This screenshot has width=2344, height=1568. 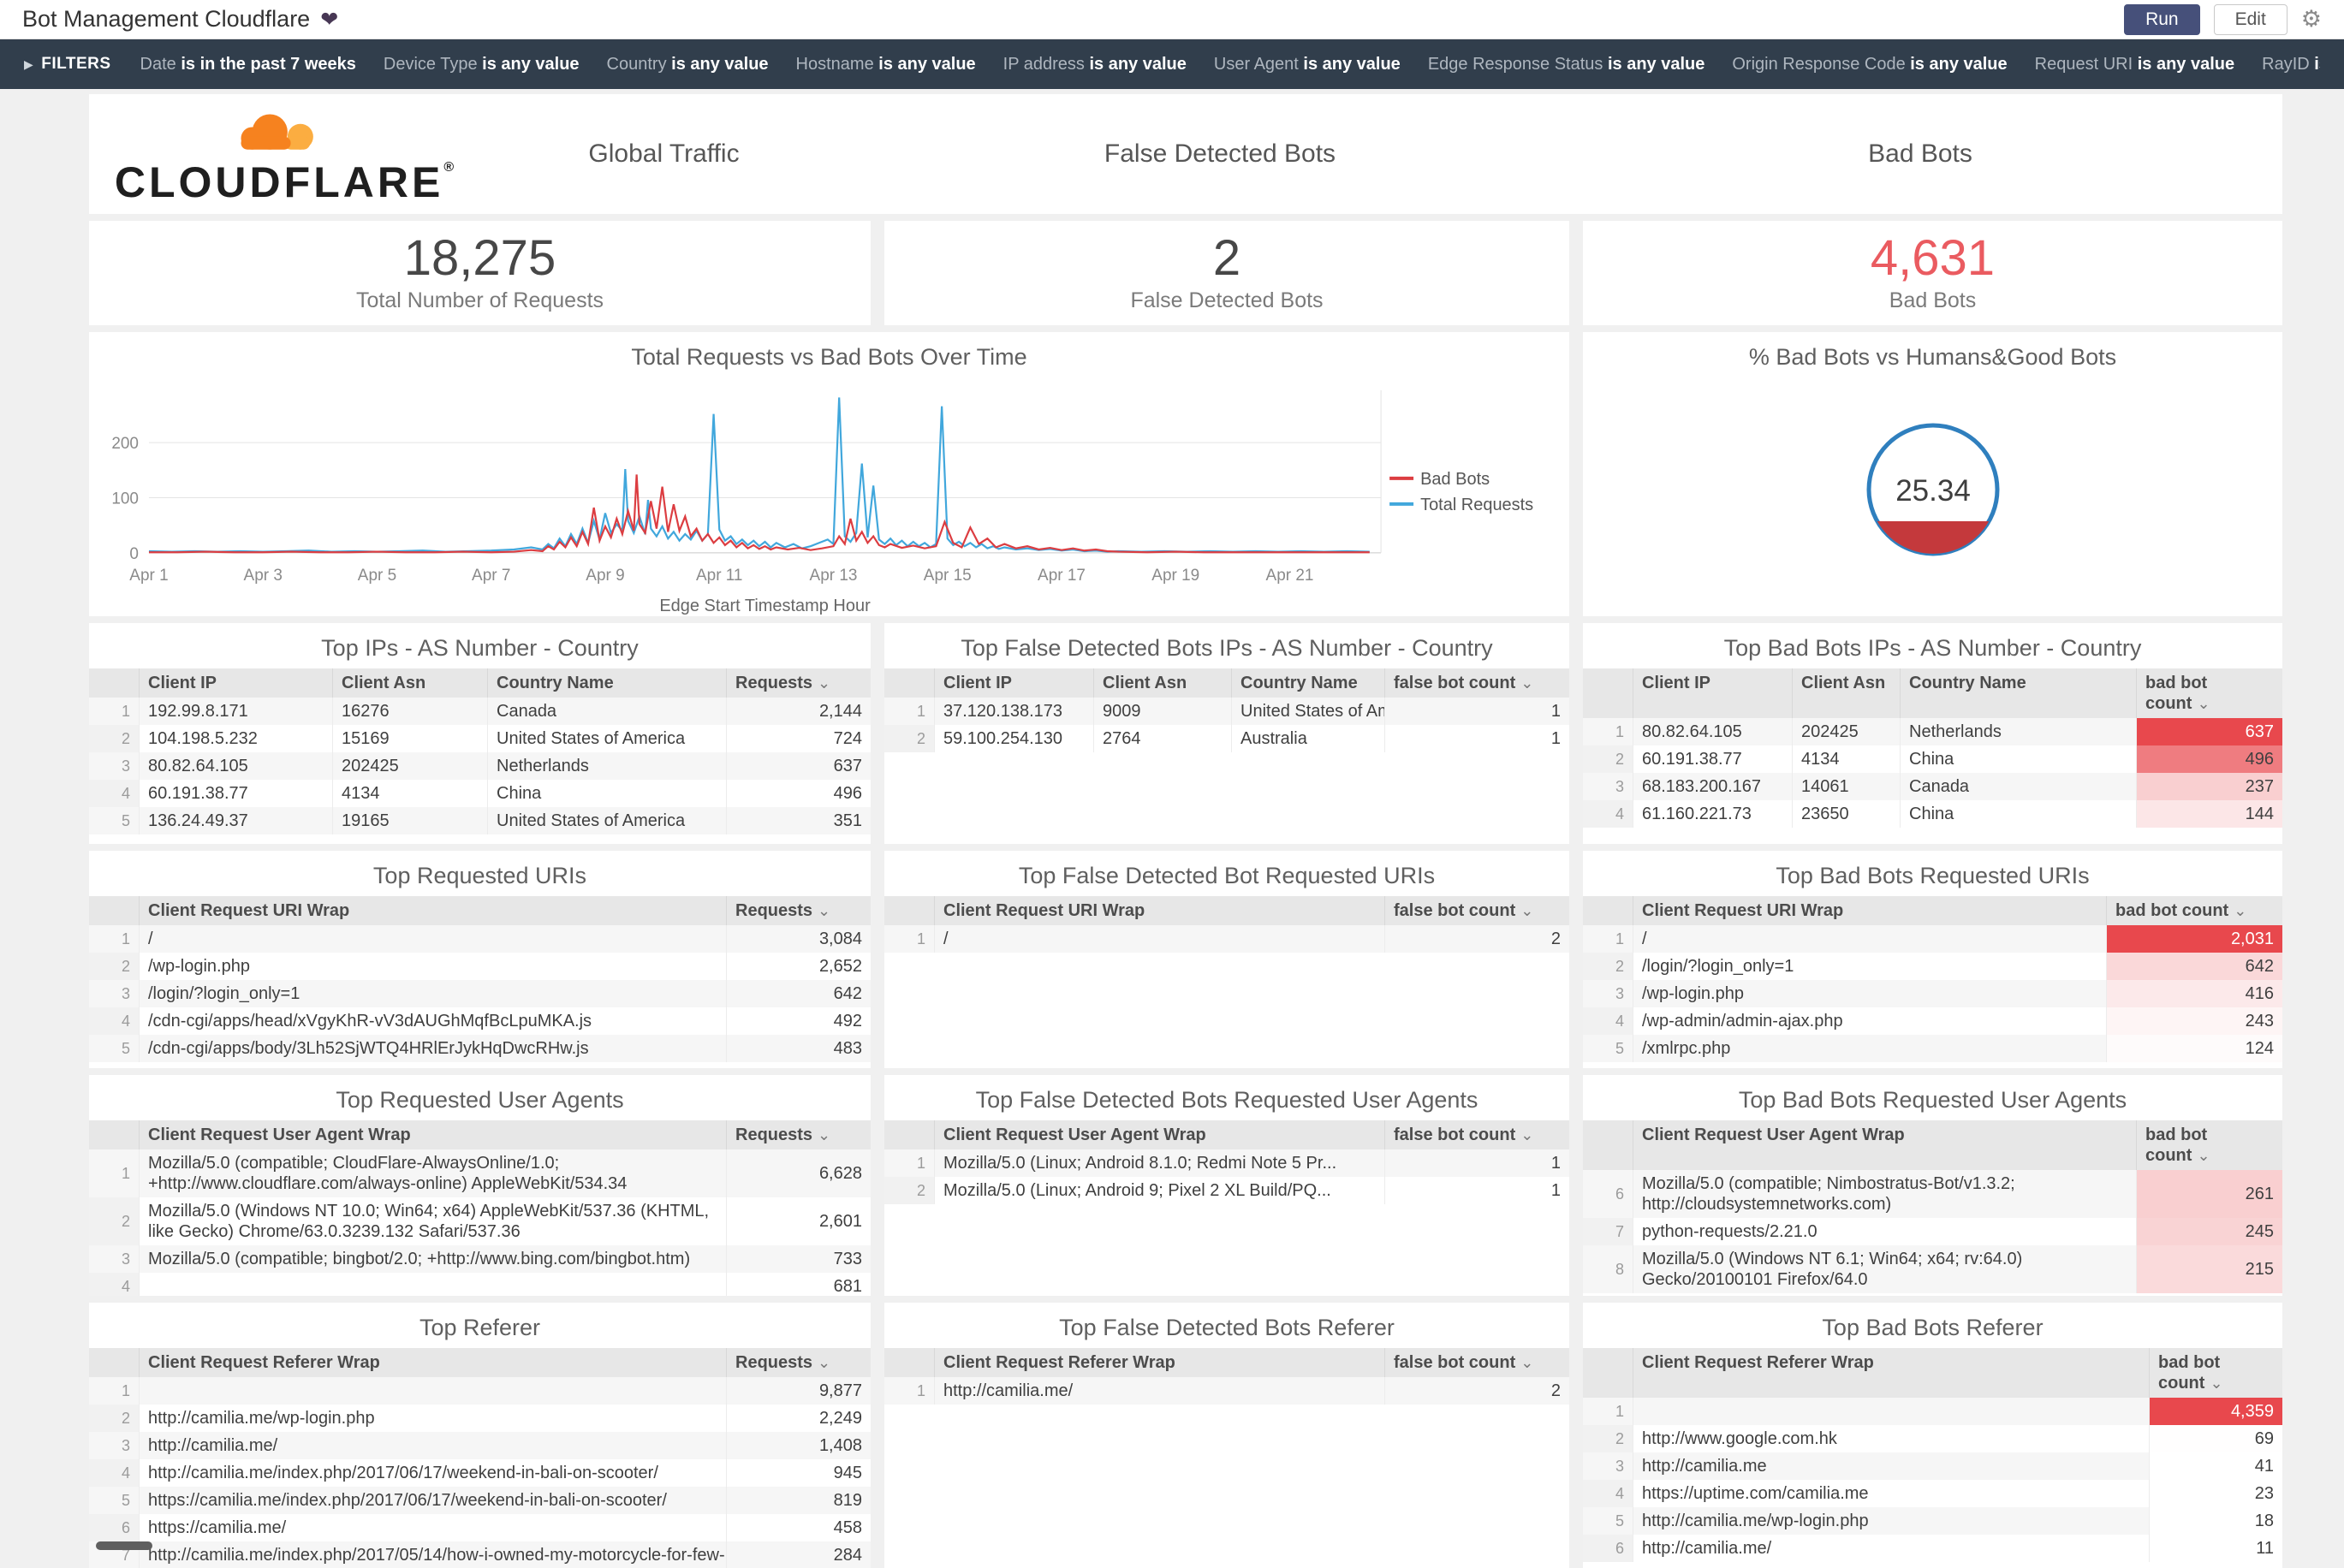 I want to click on cell: 637, so click(x=798, y=766).